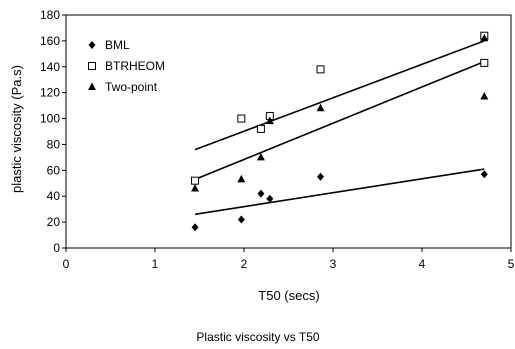 The height and width of the screenshot is (349, 515). Describe the element at coordinates (50, 15) in the screenshot. I see `y-tick-label: 180` at that location.